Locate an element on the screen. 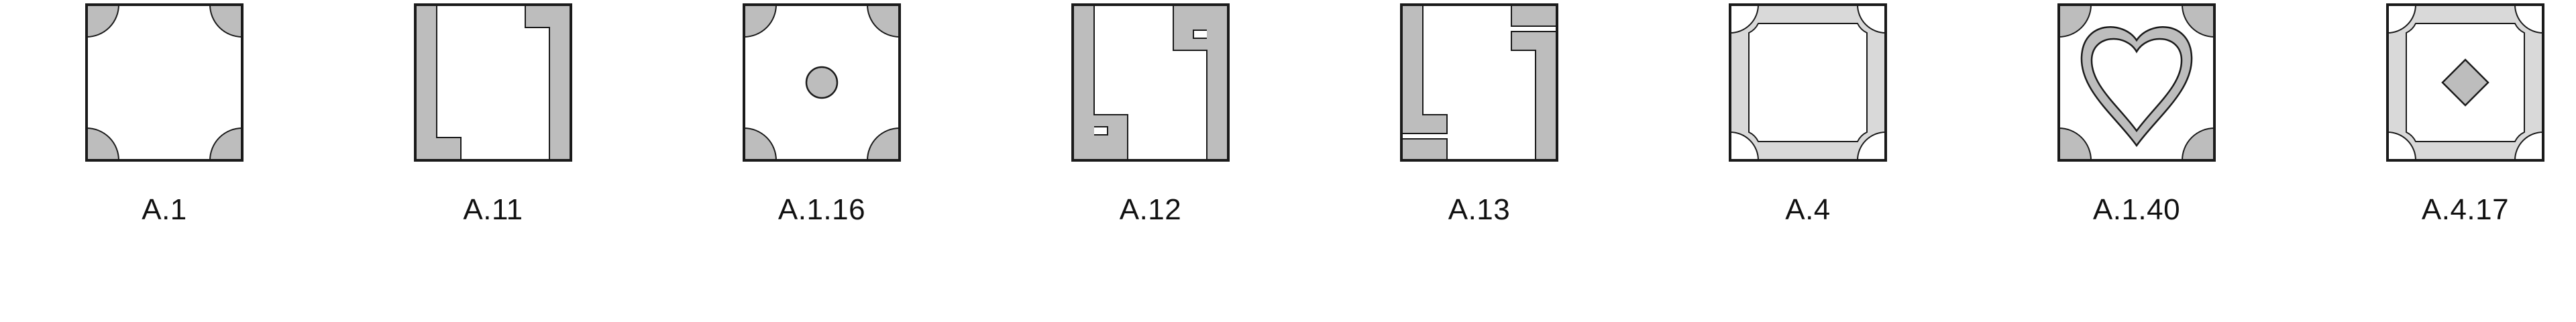  tile-a13: A.13 is located at coordinates (1479, 161).